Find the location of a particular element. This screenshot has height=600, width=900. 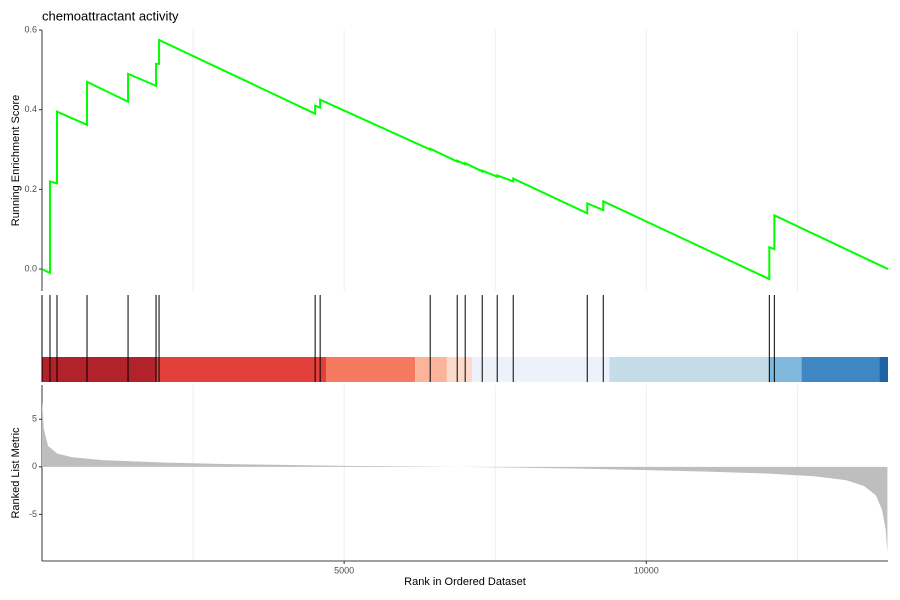

chart-title: chemoattractant activity is located at coordinates (110, 15).